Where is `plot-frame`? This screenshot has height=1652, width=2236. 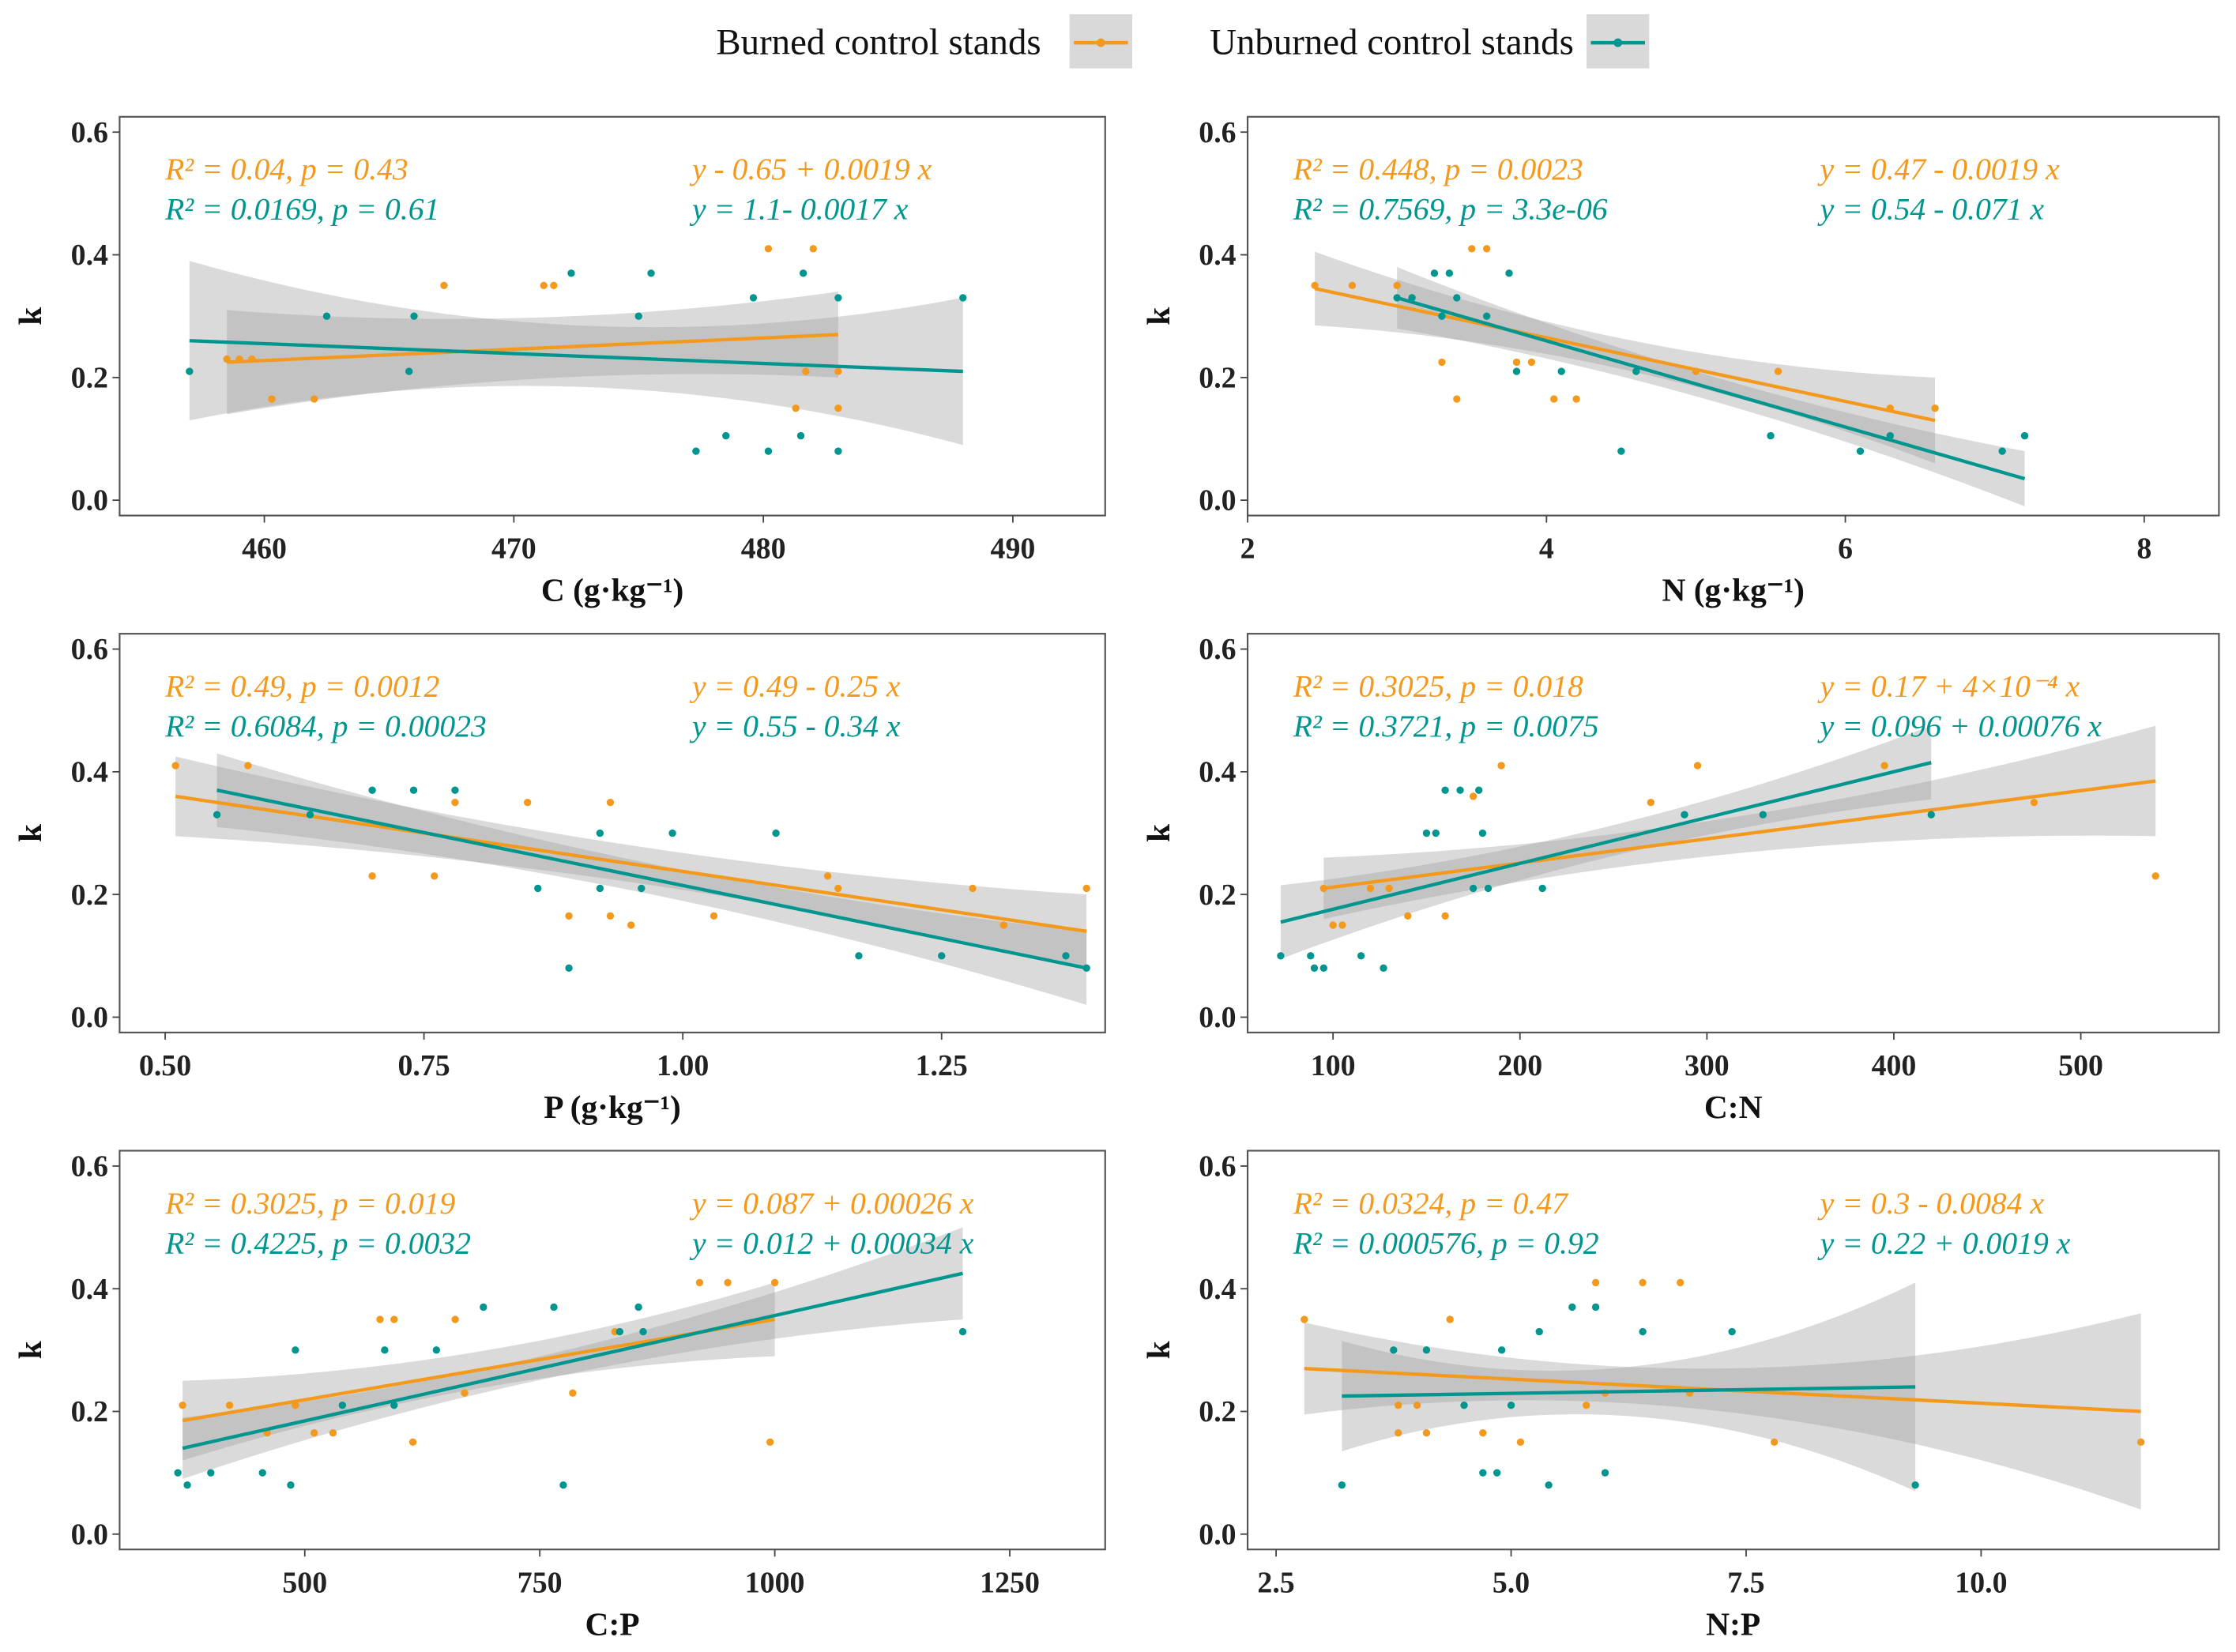
plot-frame is located at coordinates (1733, 833).